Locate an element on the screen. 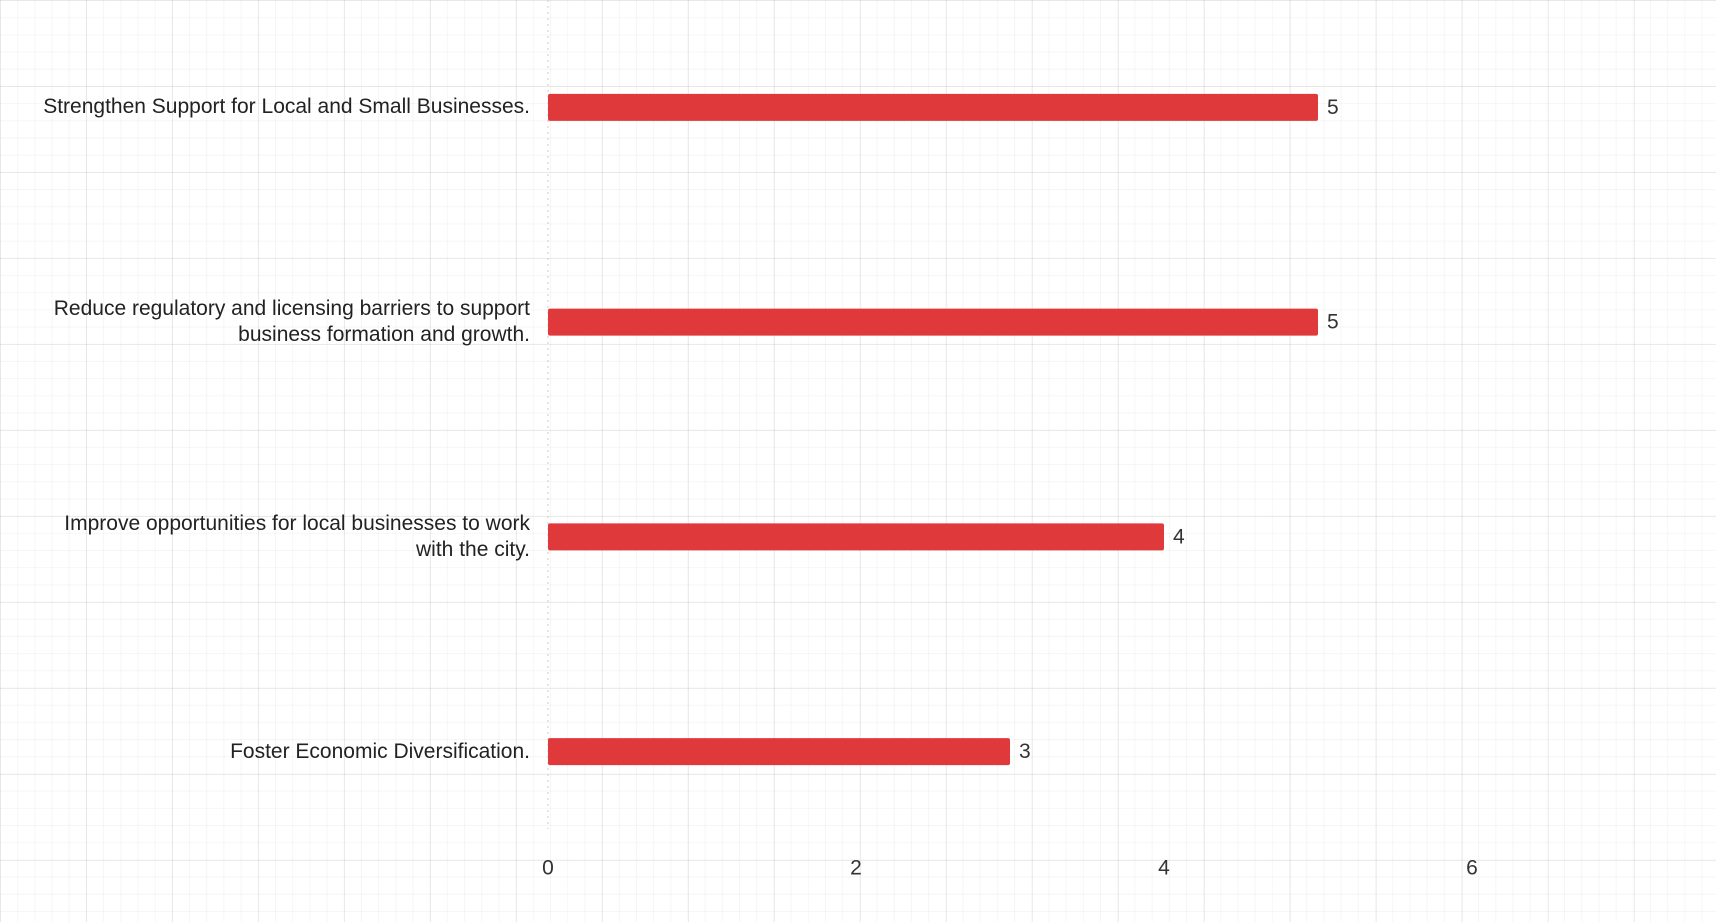 Image resolution: width=1716 pixels, height=922 pixels. value-label: 4 is located at coordinates (1179, 536).